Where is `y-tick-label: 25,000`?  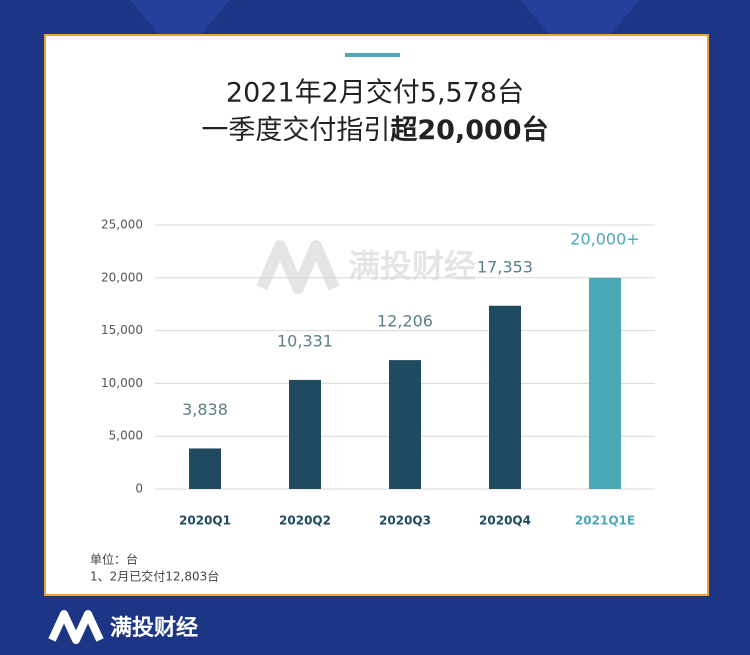 y-tick-label: 25,000 is located at coordinates (122, 225).